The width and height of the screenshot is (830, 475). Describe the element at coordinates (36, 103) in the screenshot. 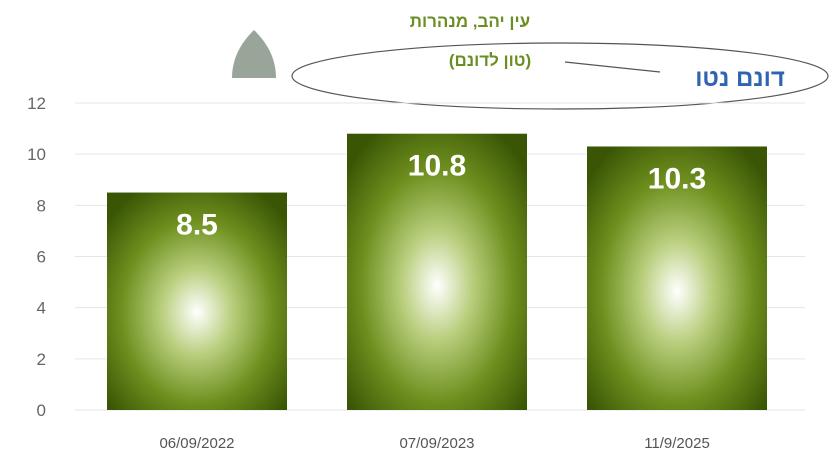

I see `y-tick-label: 12` at that location.